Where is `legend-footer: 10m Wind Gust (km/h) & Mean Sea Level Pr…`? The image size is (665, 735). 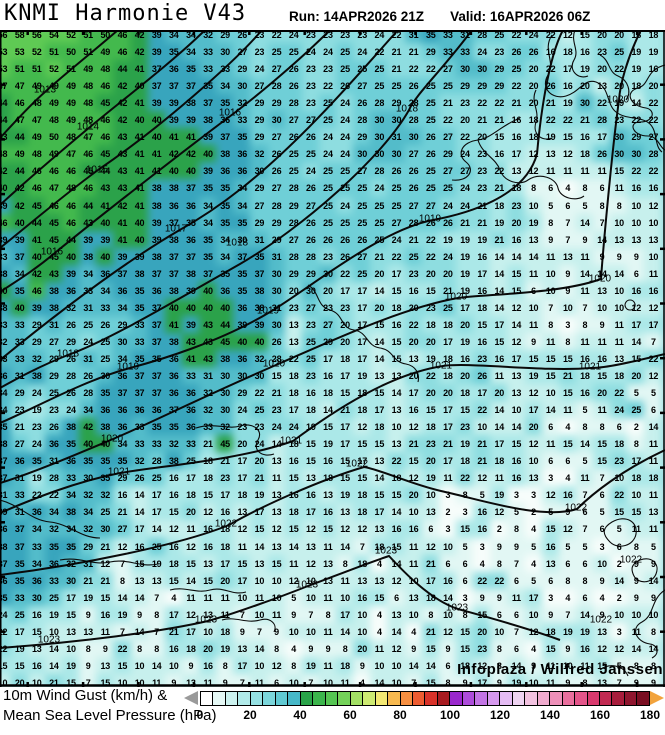 legend-footer: 10m Wind Gust (km/h) & Mean Sea Level Pr… is located at coordinates (332, 711).